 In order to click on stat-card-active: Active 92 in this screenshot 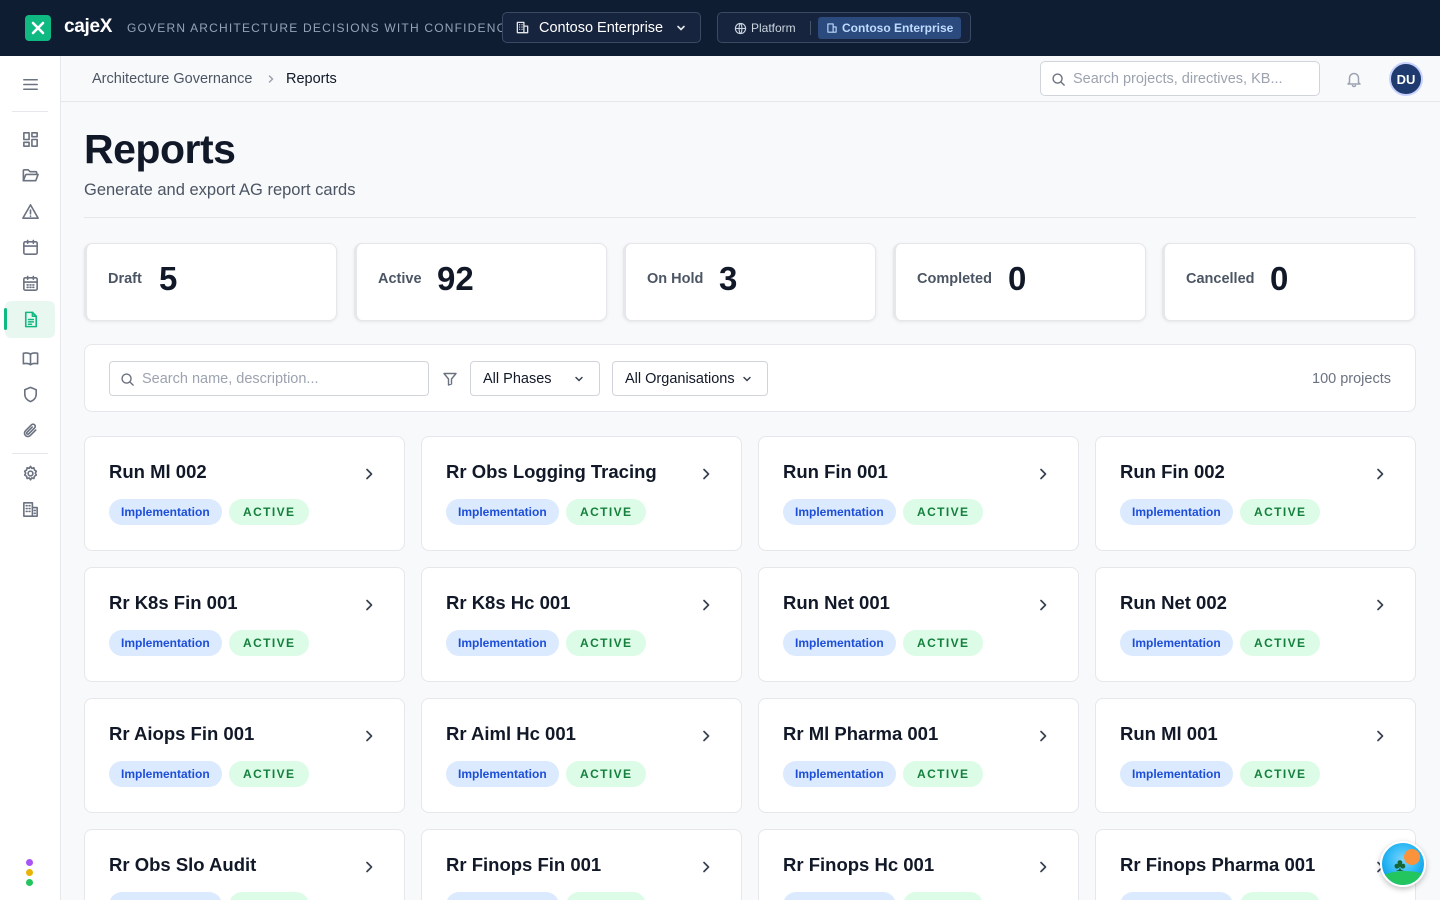, I will do `click(480, 282)`.